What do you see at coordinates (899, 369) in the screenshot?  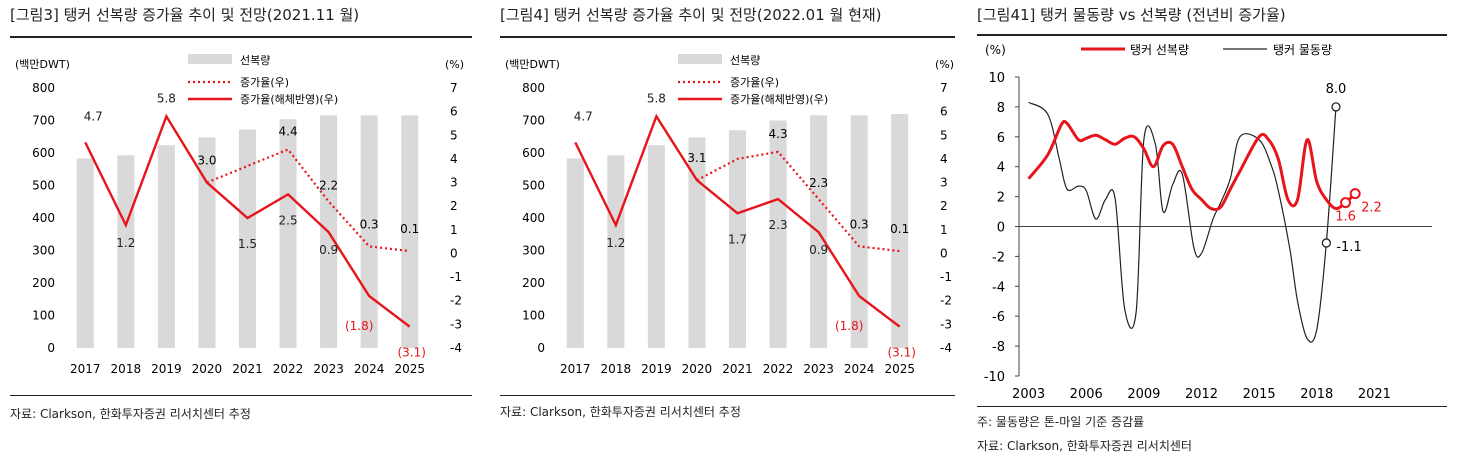 I see `x-tick-label: 2025` at bounding box center [899, 369].